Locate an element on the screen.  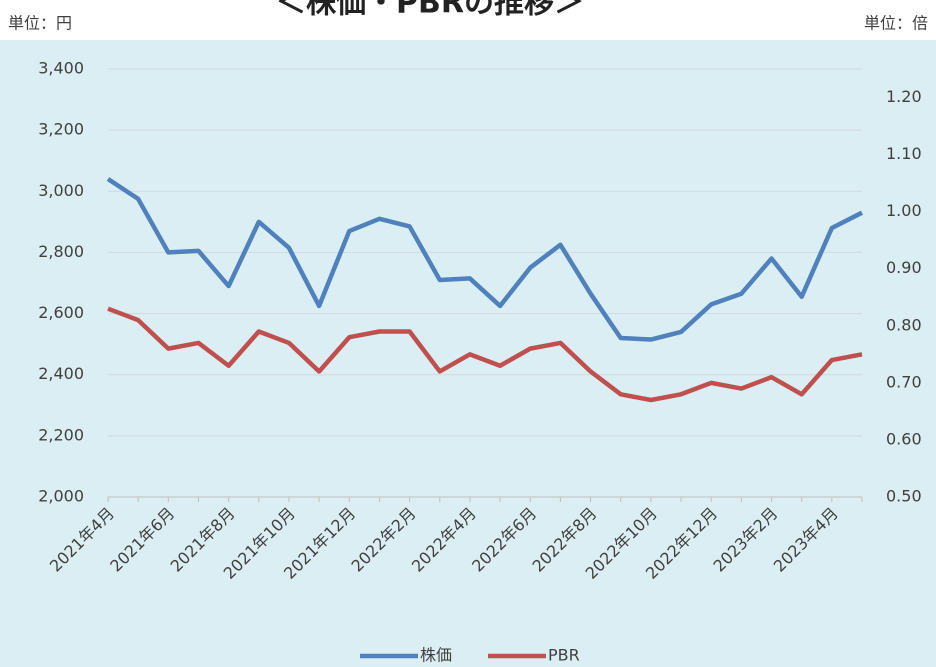
legend-label: 株価 is located at coordinates (436, 655).